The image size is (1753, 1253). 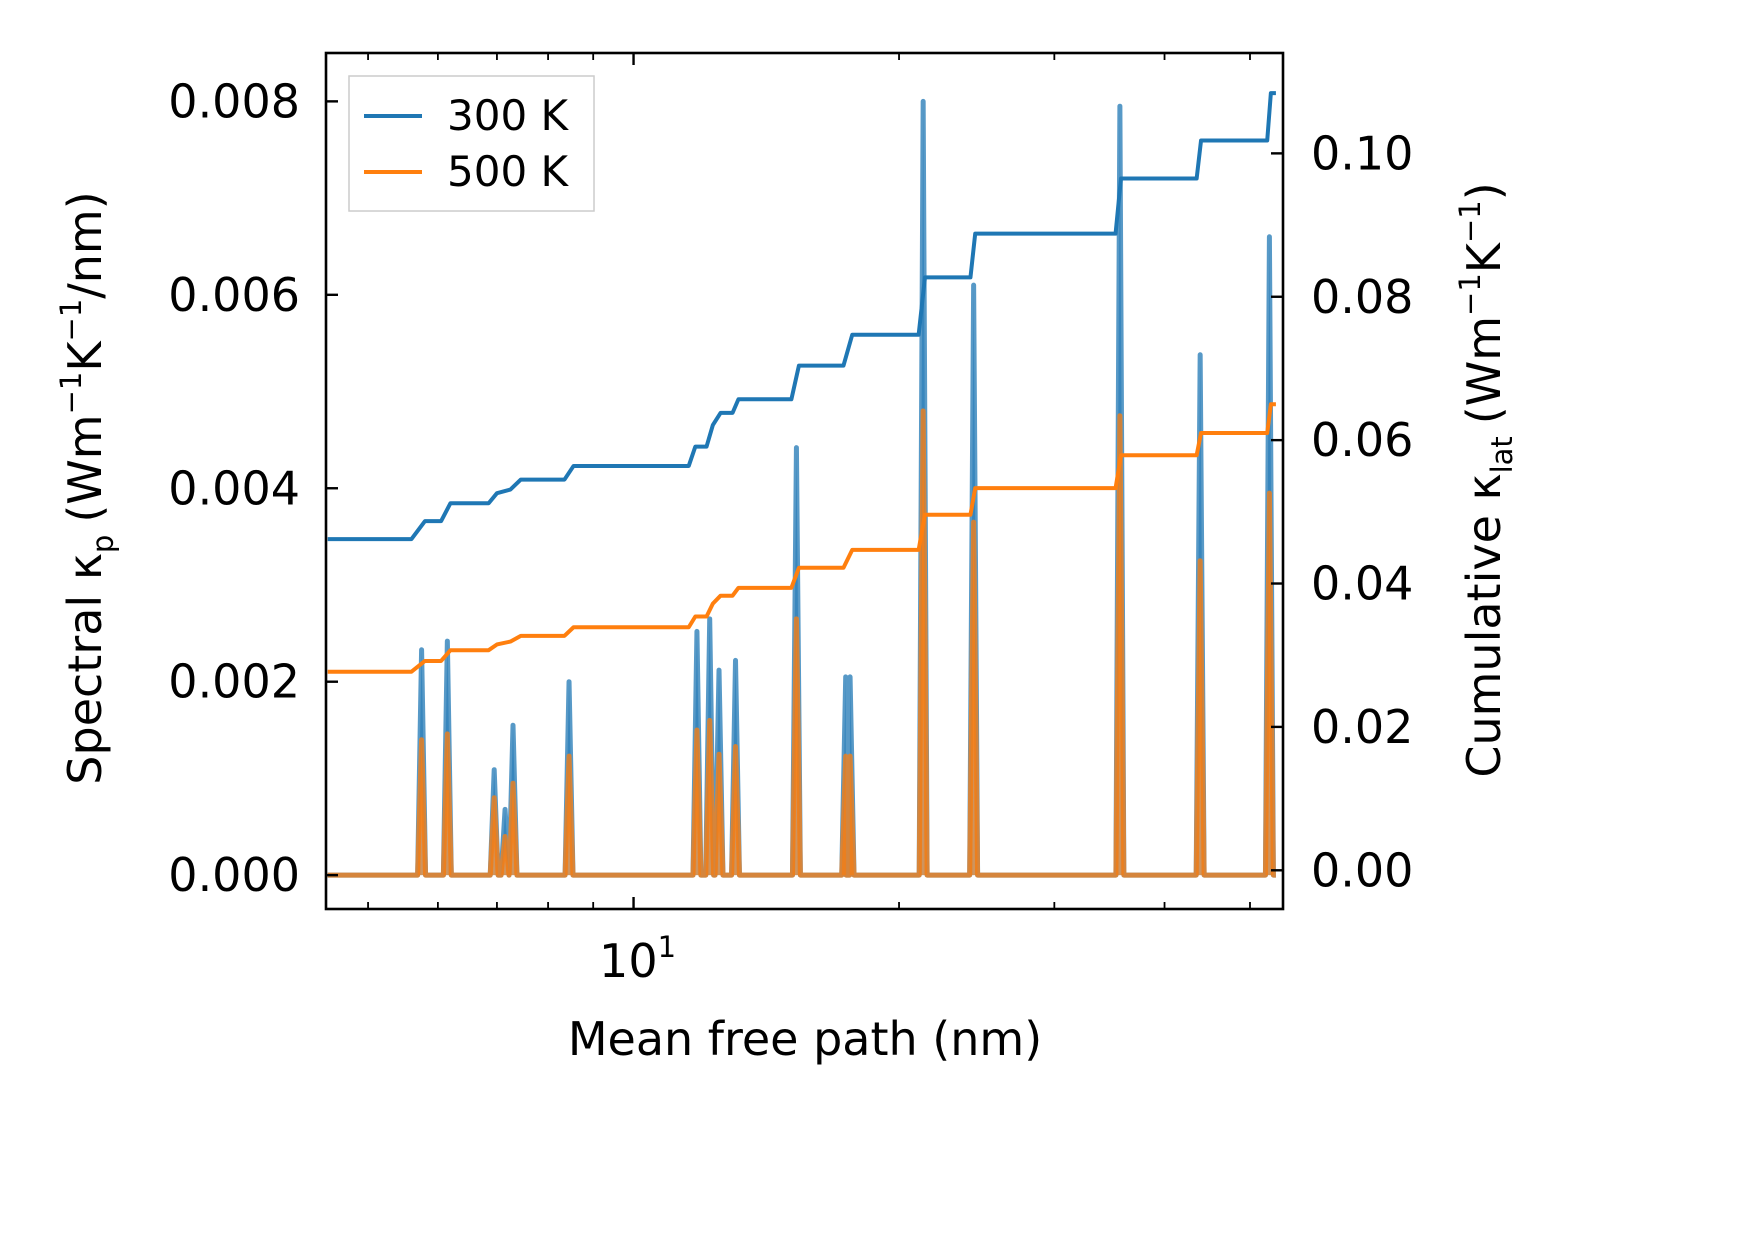 What do you see at coordinates (637, 959) in the screenshot?
I see `x-tick-label: 101` at bounding box center [637, 959].